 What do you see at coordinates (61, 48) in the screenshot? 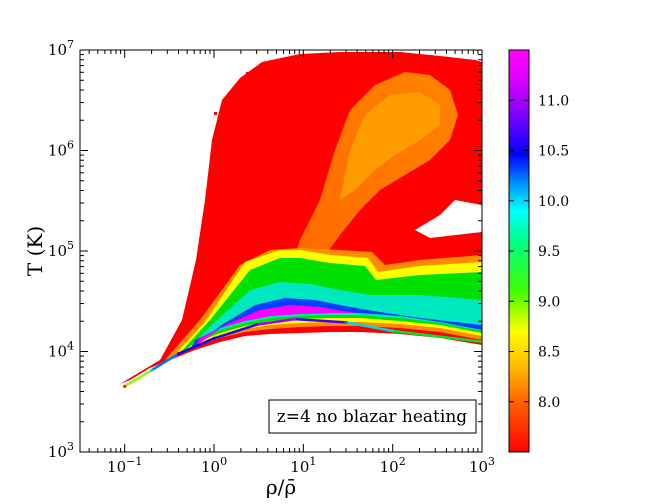
I see `y-tick-label-4: 10⁷` at bounding box center [61, 48].